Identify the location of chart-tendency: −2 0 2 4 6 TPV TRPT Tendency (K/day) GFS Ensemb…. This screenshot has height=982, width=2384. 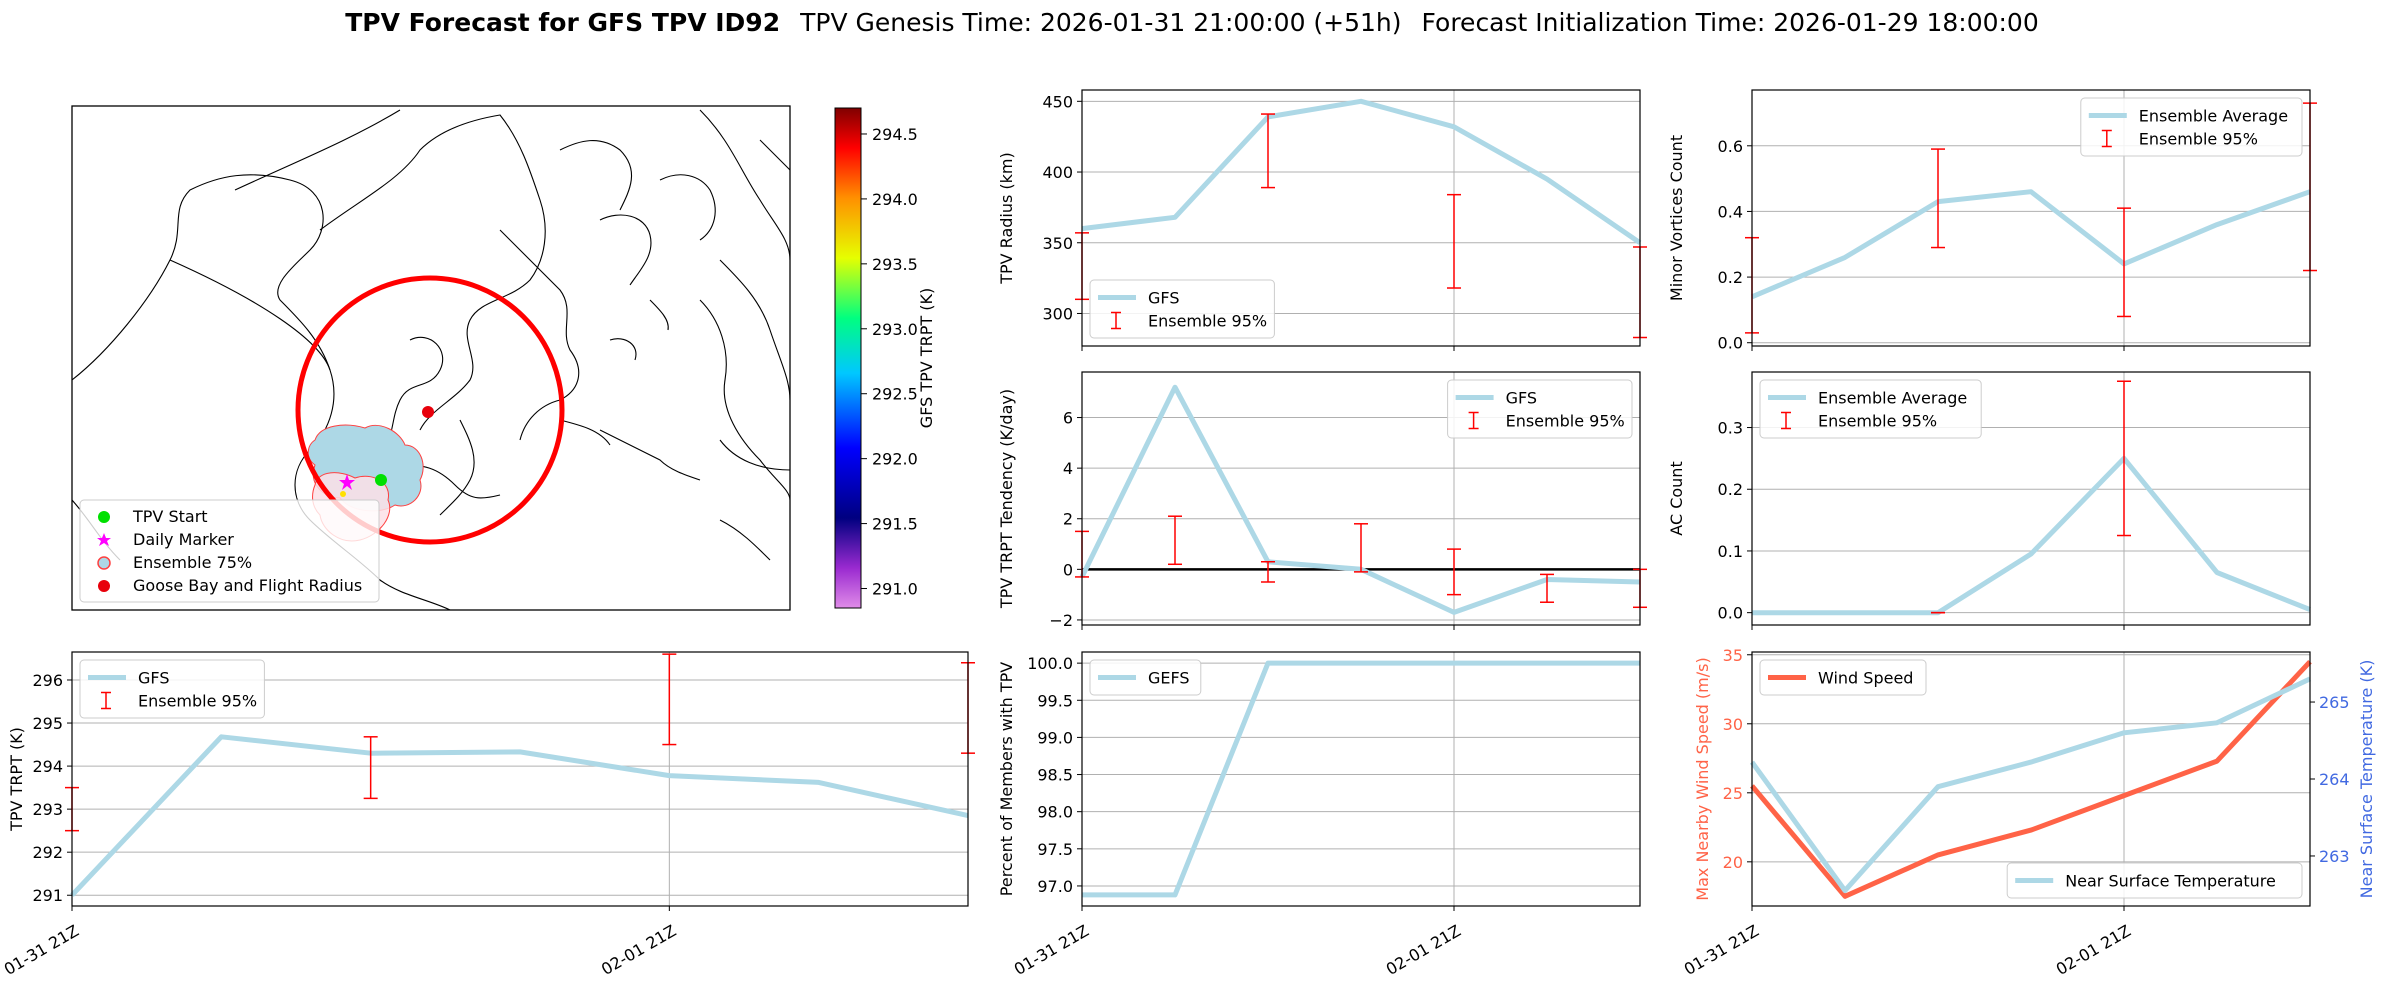
(1322, 500).